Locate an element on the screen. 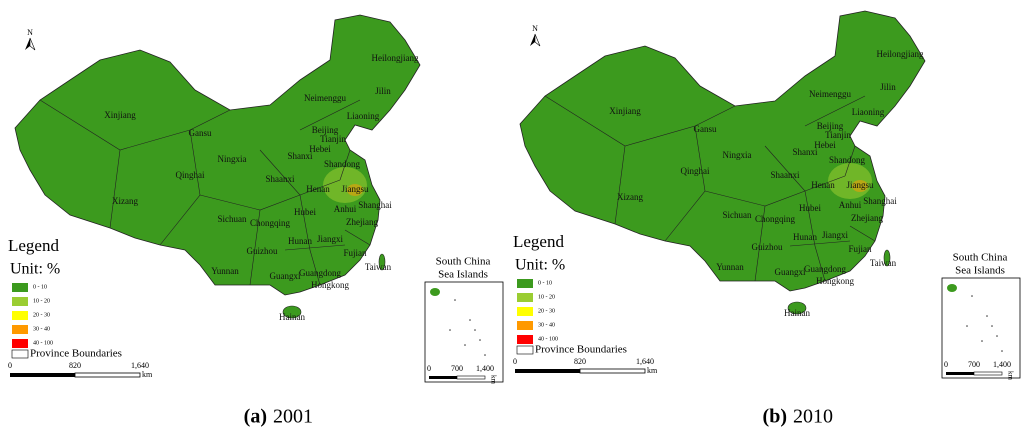 This screenshot has width=1024, height=435. province-label: Sichuan is located at coordinates (737, 215).